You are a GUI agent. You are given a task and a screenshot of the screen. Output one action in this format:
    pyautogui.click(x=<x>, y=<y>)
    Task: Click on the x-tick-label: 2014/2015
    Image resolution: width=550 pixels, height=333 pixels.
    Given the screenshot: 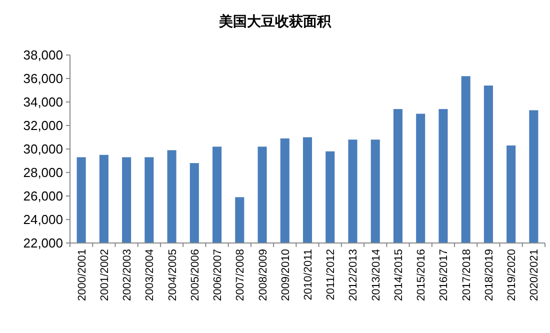 What is the action you would take?
    pyautogui.click(x=398, y=275)
    